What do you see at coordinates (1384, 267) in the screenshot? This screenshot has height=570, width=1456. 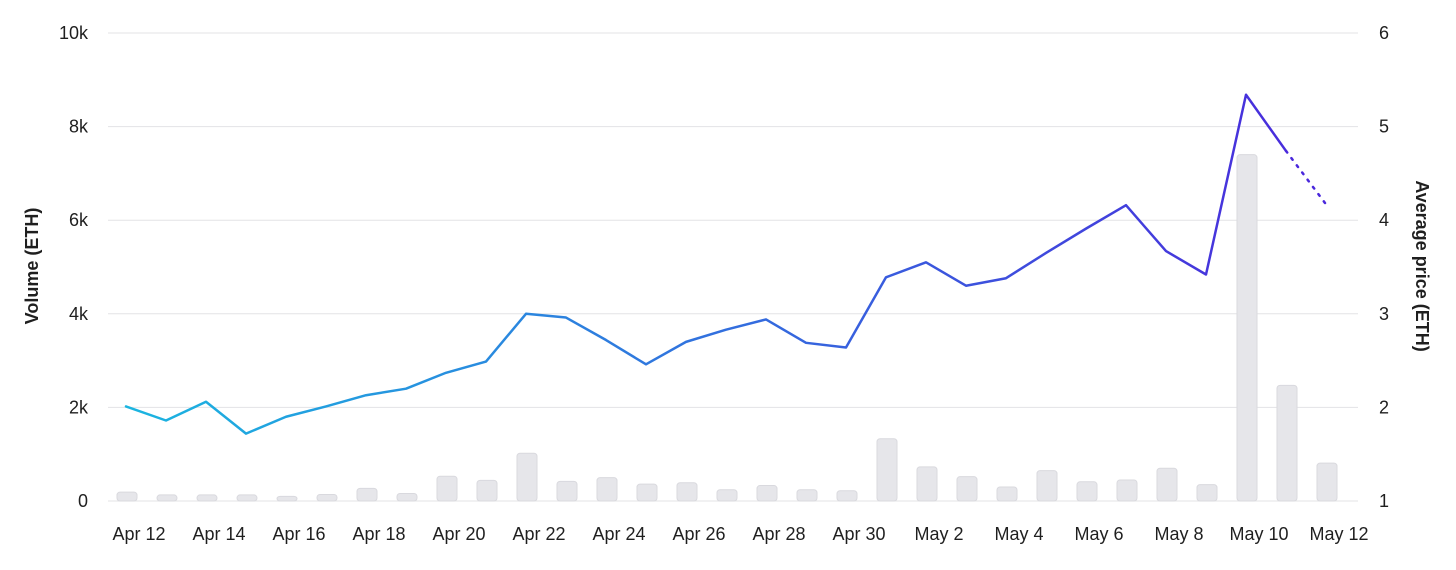 I see `right-axis-ticks: 1 2 3 4 5 6` at bounding box center [1384, 267].